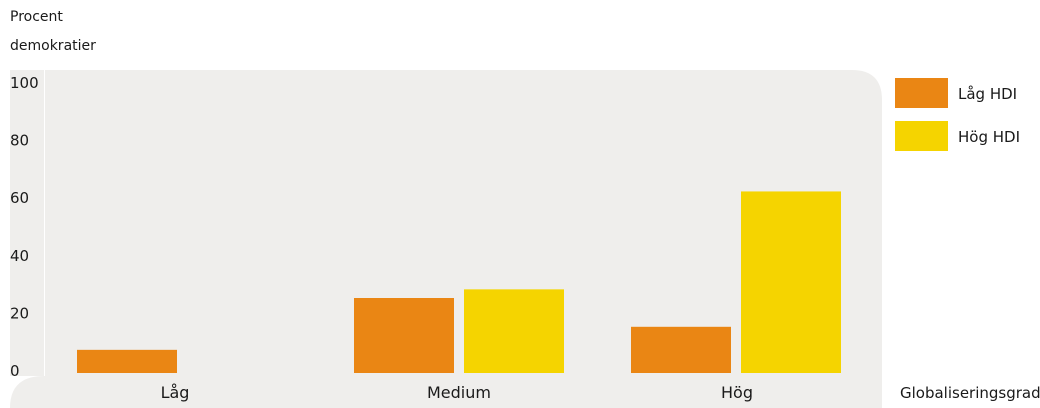 This screenshot has height=408, width=1040. What do you see at coordinates (44, 223) in the screenshot?
I see `y-axis-gutter-line` at bounding box center [44, 223].